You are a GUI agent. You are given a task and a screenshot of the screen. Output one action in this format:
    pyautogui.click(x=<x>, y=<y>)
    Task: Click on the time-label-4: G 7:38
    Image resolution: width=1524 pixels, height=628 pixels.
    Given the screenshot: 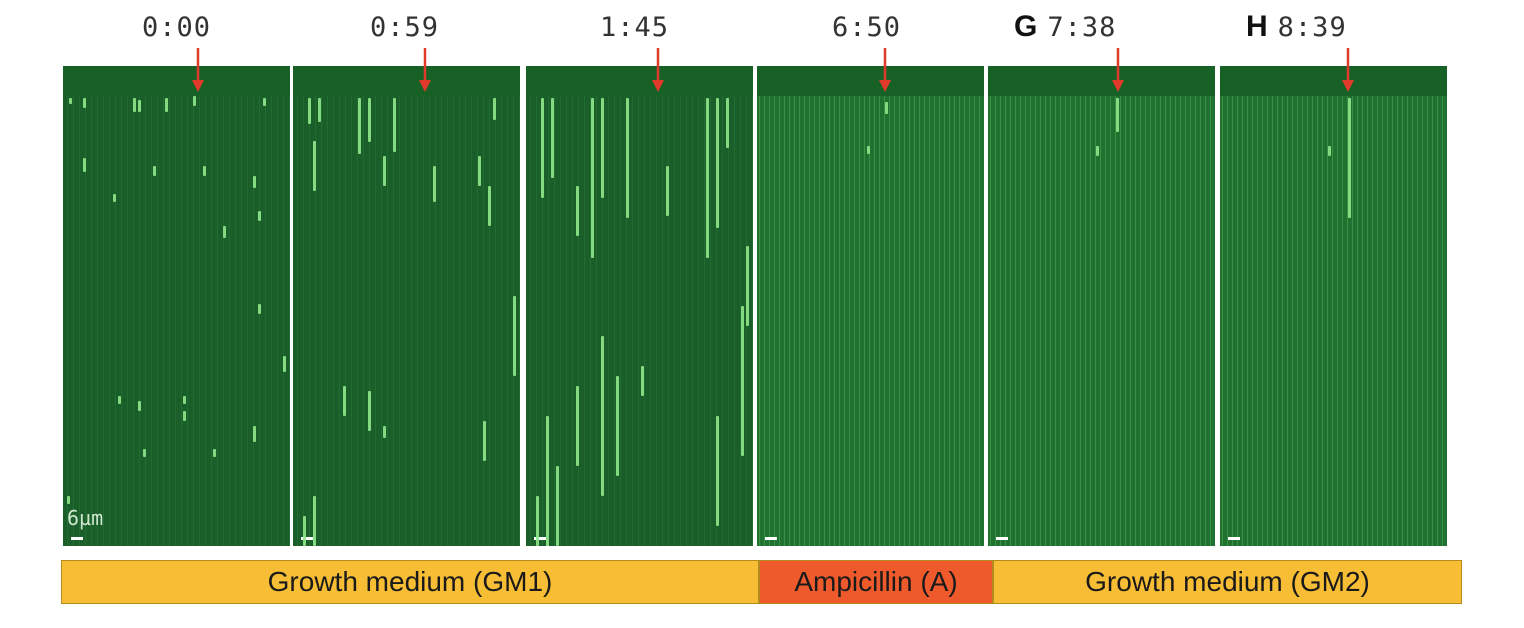 What is the action you would take?
    pyautogui.click(x=1065, y=27)
    